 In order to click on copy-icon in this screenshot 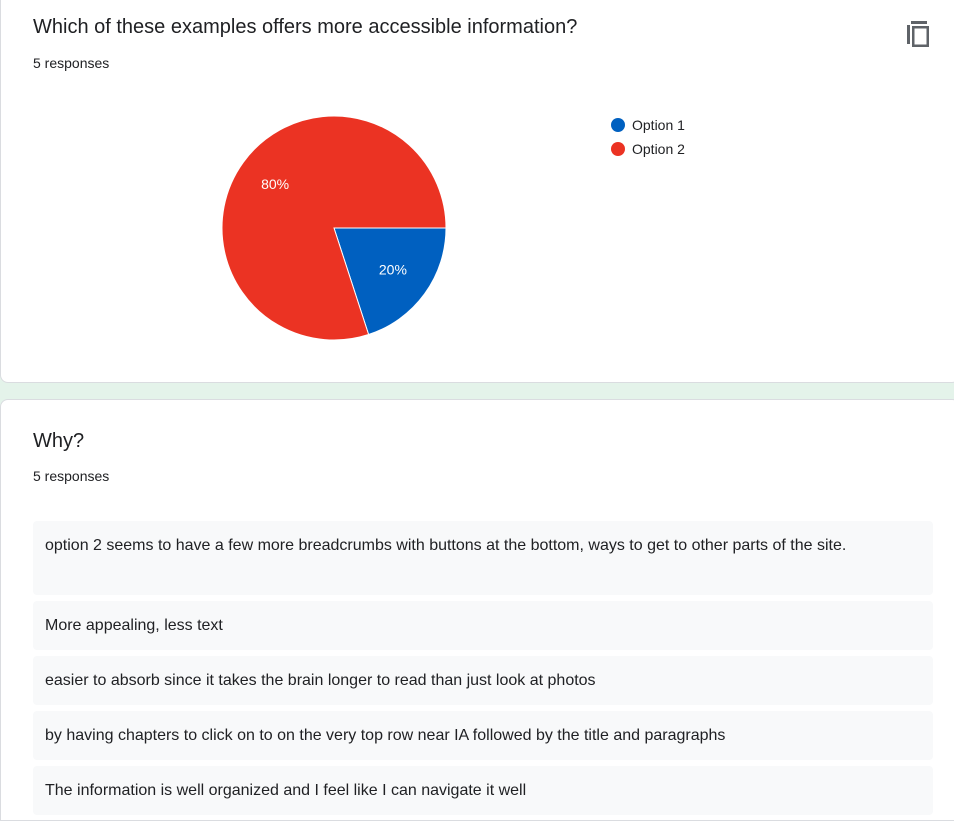, I will do `click(918, 34)`.